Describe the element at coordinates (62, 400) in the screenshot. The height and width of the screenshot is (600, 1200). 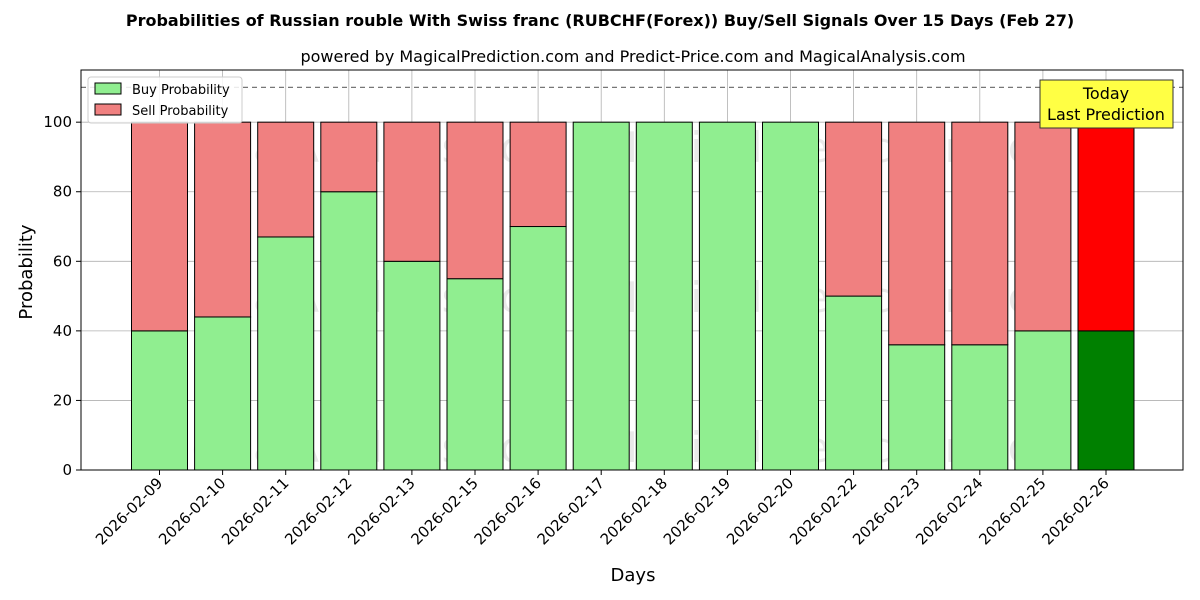
I see `y-tick-label: 20` at that location.